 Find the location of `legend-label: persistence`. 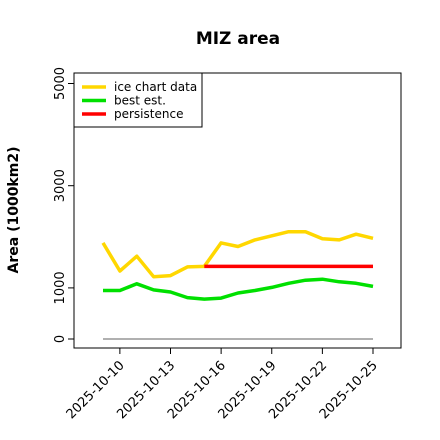

legend-label: persistence is located at coordinates (148, 114).